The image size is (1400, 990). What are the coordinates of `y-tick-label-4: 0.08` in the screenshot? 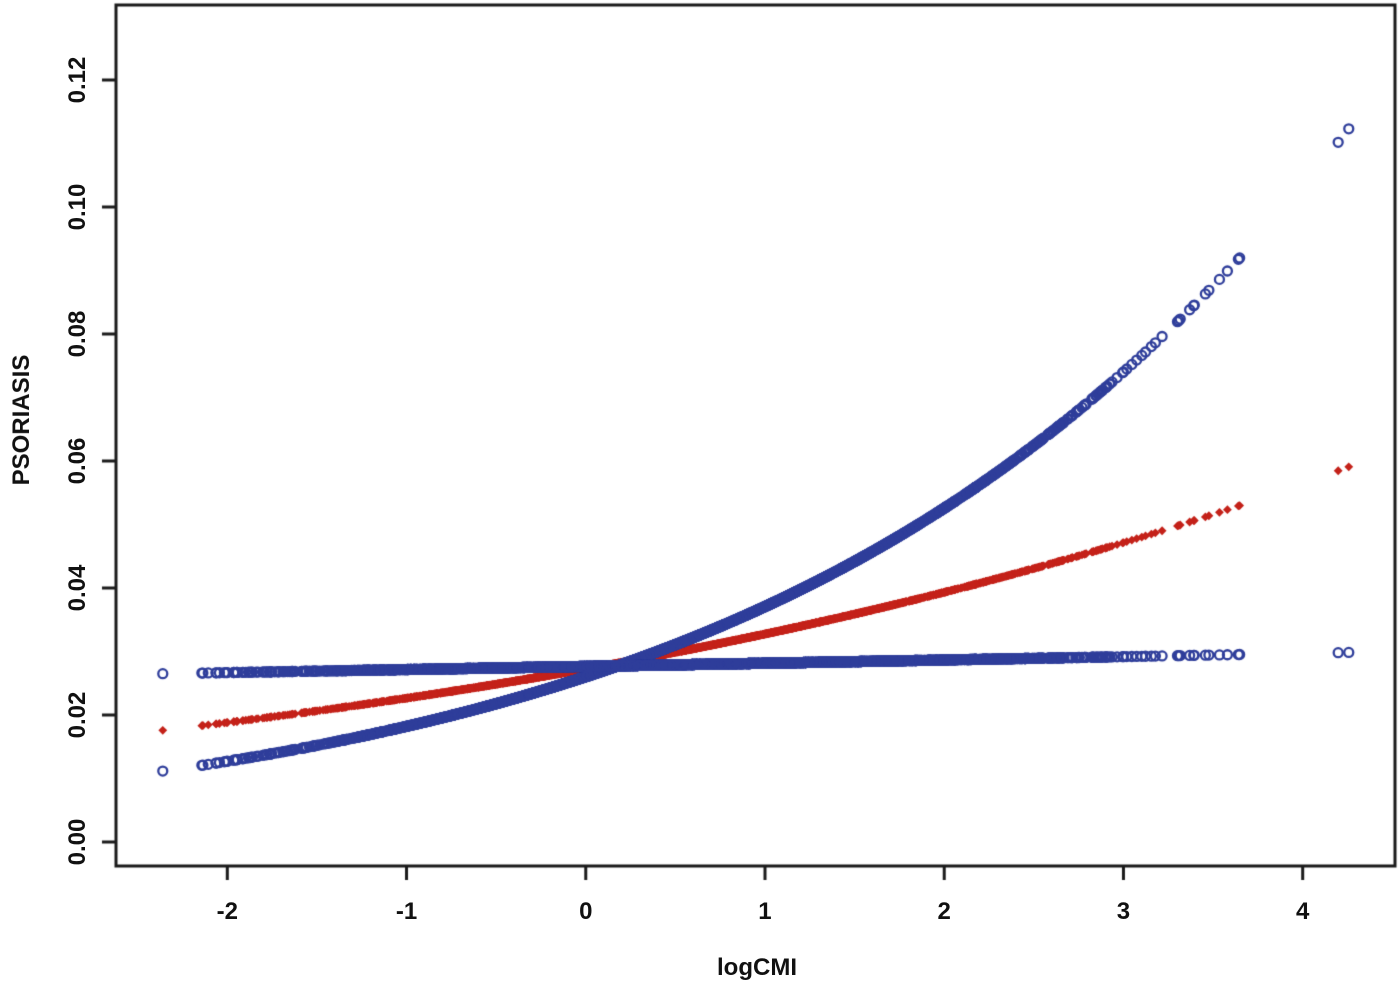 It's located at (77, 334).